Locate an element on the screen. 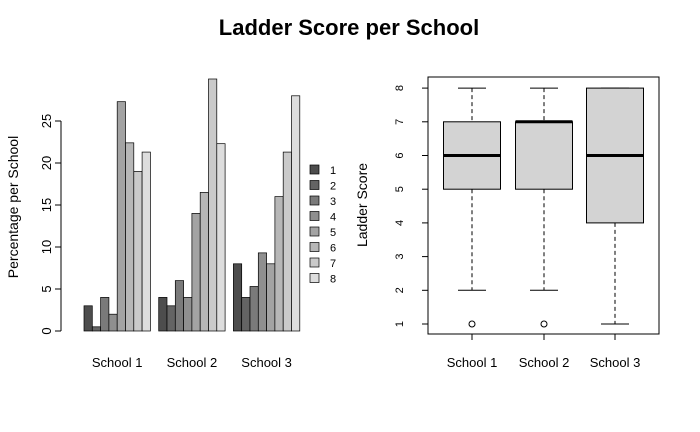 Image resolution: width=700 pixels, height=432 pixels. box-y-axis-title: Ladder Score is located at coordinates (362, 205).